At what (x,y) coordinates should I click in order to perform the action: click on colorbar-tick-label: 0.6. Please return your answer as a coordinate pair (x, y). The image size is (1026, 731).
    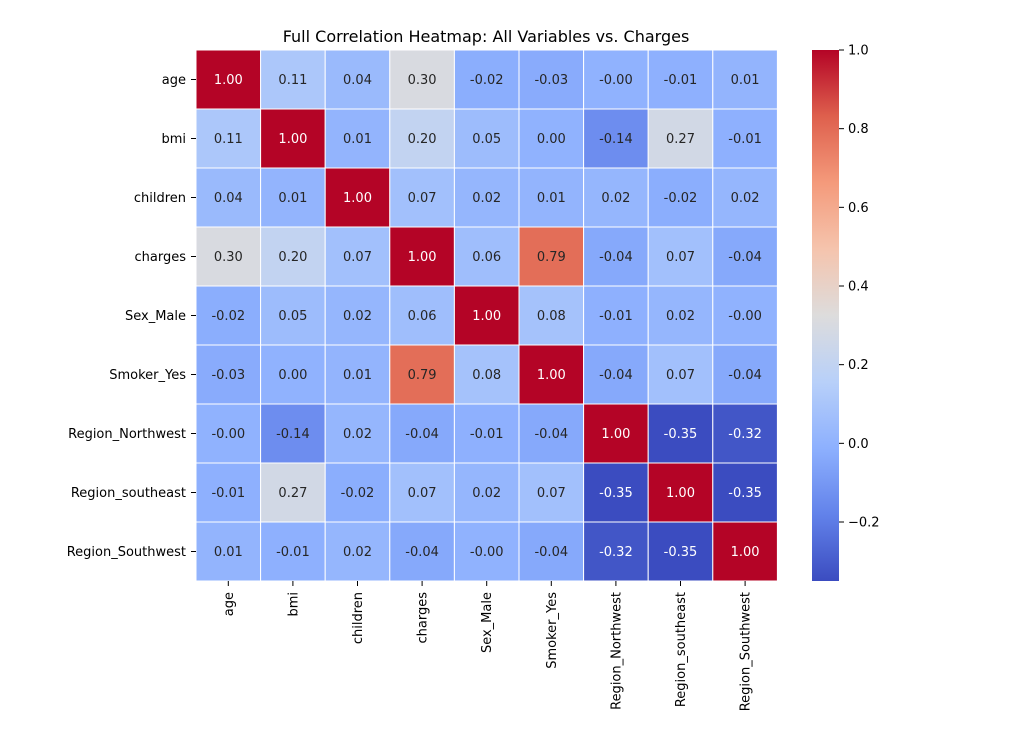
    Looking at the image, I should click on (858, 208).